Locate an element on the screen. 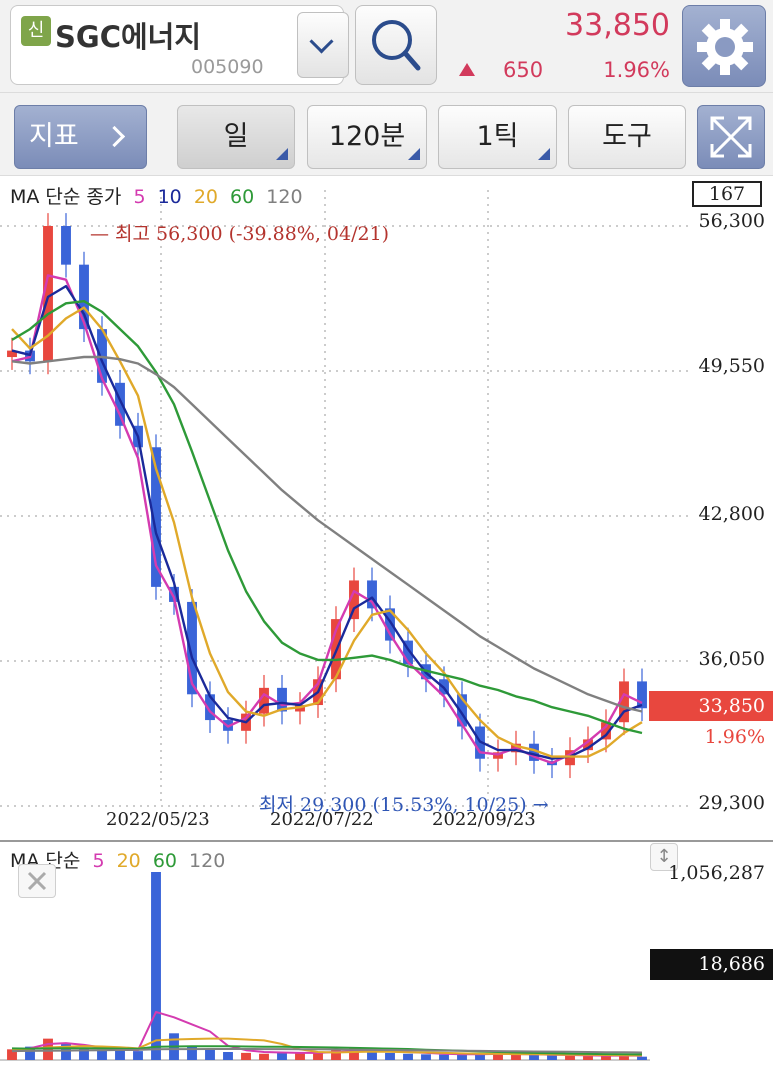 The image size is (773, 1067). vol-legend-ma120: 120 is located at coordinates (207, 861).